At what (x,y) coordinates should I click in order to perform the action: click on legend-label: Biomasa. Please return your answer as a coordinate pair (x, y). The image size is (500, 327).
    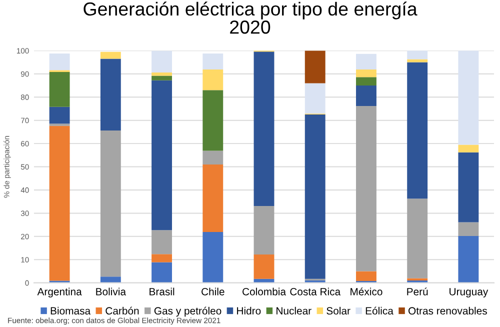
    Looking at the image, I should click on (70, 310).